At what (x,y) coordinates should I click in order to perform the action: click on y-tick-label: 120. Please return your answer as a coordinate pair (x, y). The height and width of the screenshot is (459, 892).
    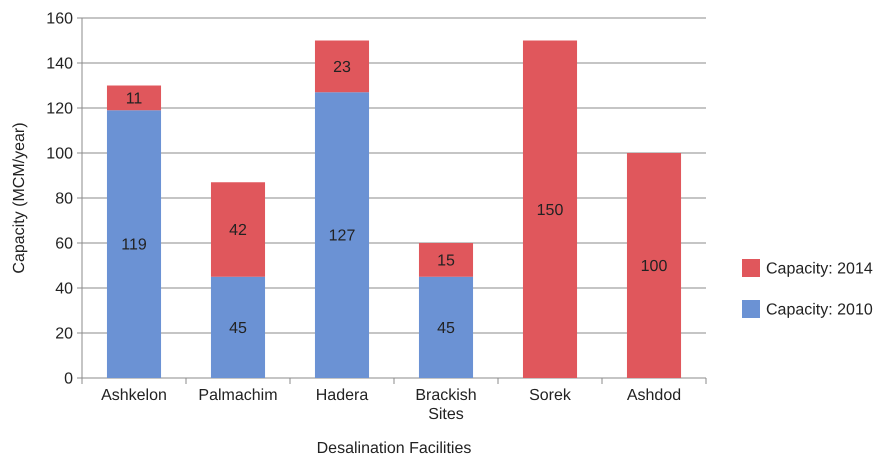
    Looking at the image, I should click on (60, 109).